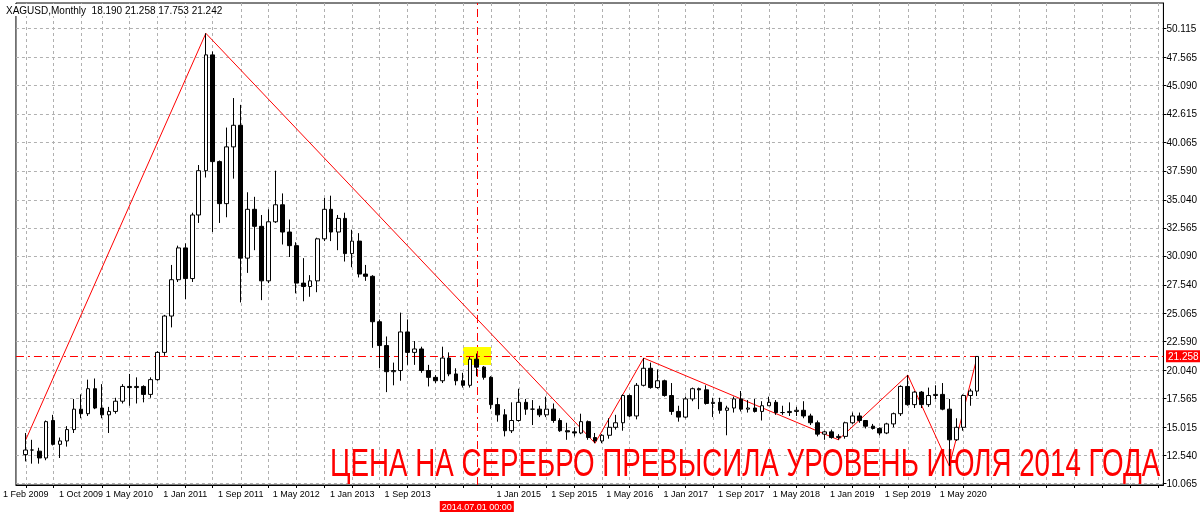  I want to click on x-tick-label: 1 Jan 2011, so click(185, 493).